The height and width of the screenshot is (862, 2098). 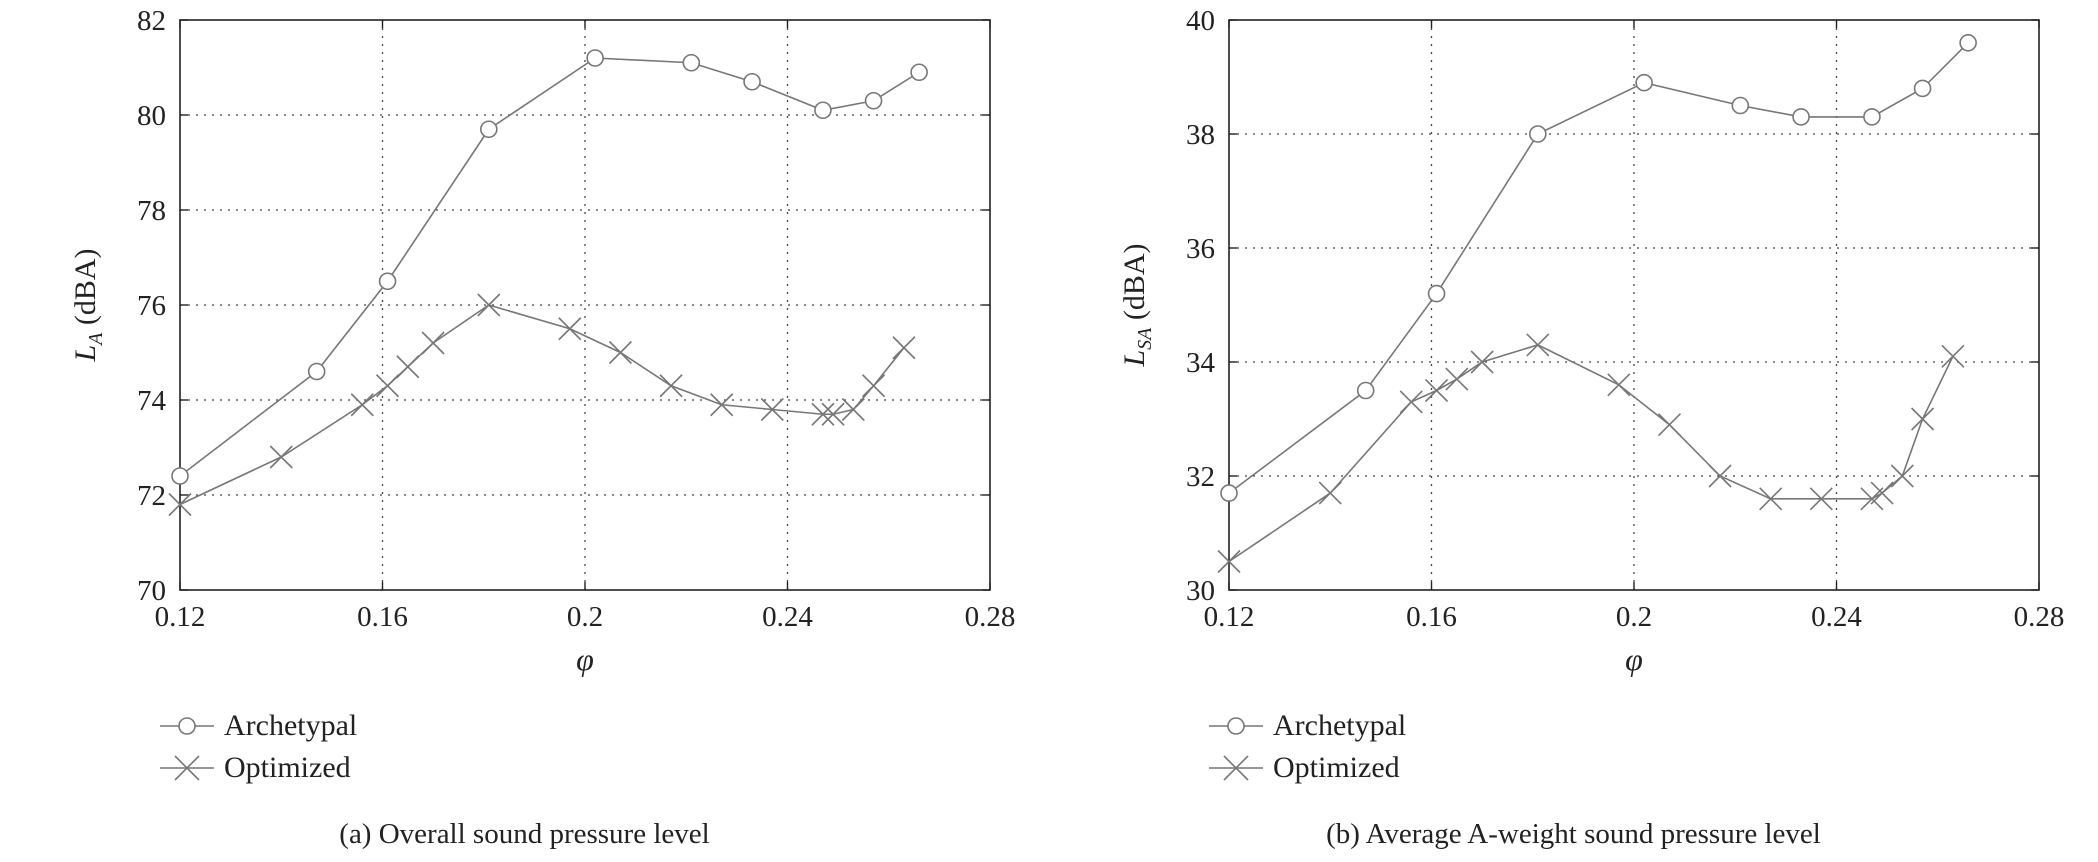 I want to click on y-tick-label: 70, so click(x=151, y=591).